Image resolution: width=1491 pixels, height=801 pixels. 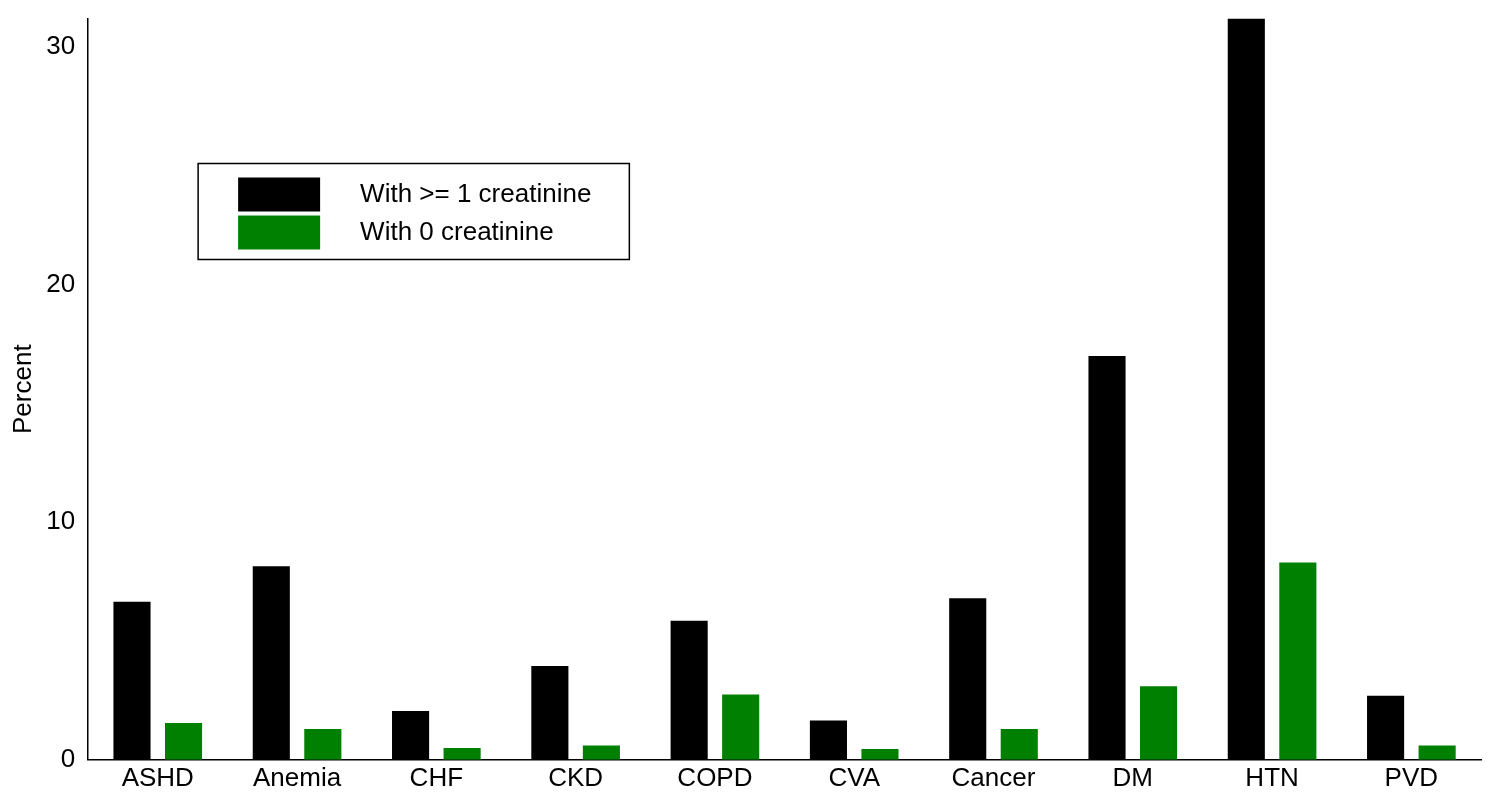 What do you see at coordinates (576, 776) in the screenshot?
I see `x-tick-label: CKD` at bounding box center [576, 776].